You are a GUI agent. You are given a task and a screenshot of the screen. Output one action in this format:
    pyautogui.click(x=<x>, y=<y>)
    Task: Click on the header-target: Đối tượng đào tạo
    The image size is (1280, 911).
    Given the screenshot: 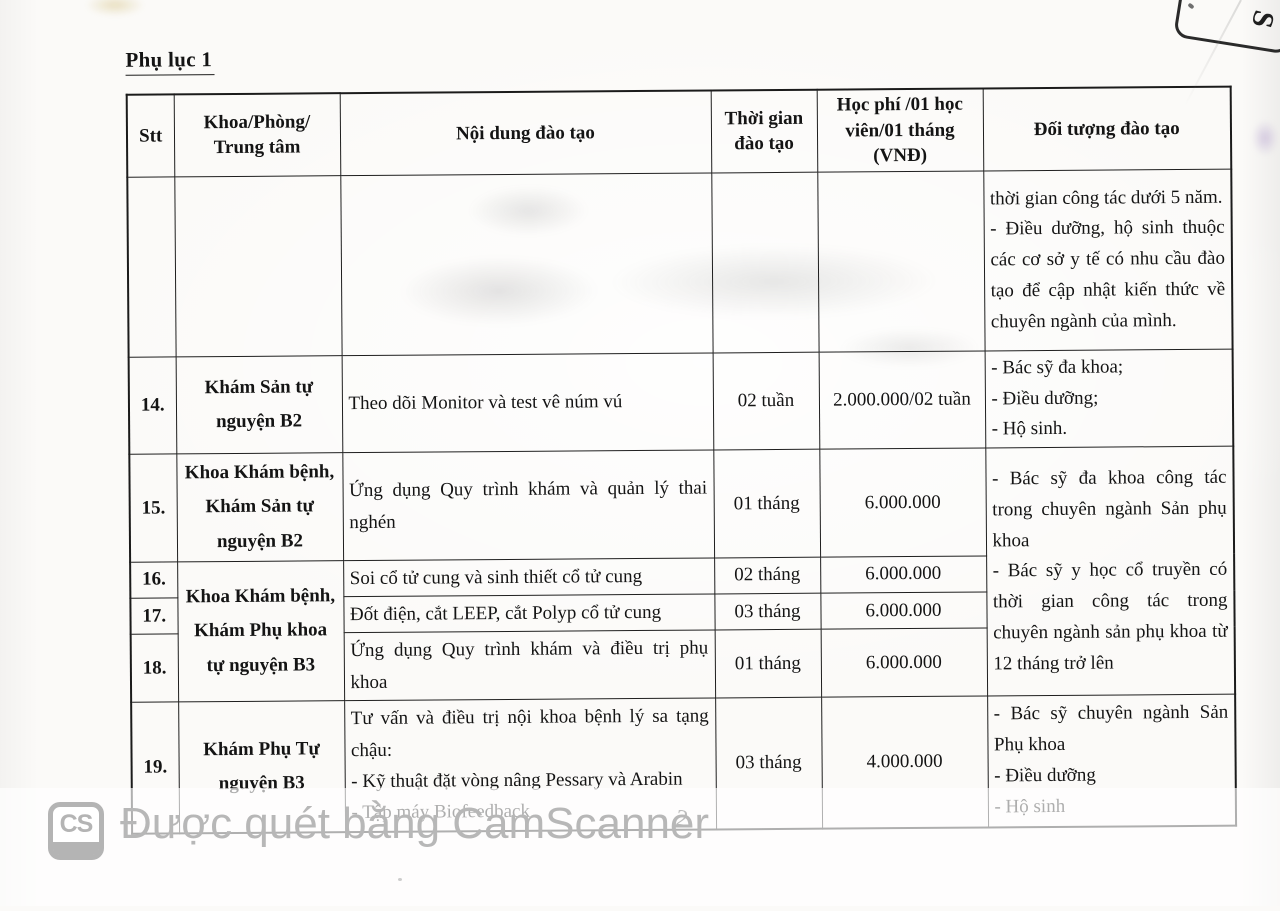 What is the action you would take?
    pyautogui.click(x=1107, y=128)
    